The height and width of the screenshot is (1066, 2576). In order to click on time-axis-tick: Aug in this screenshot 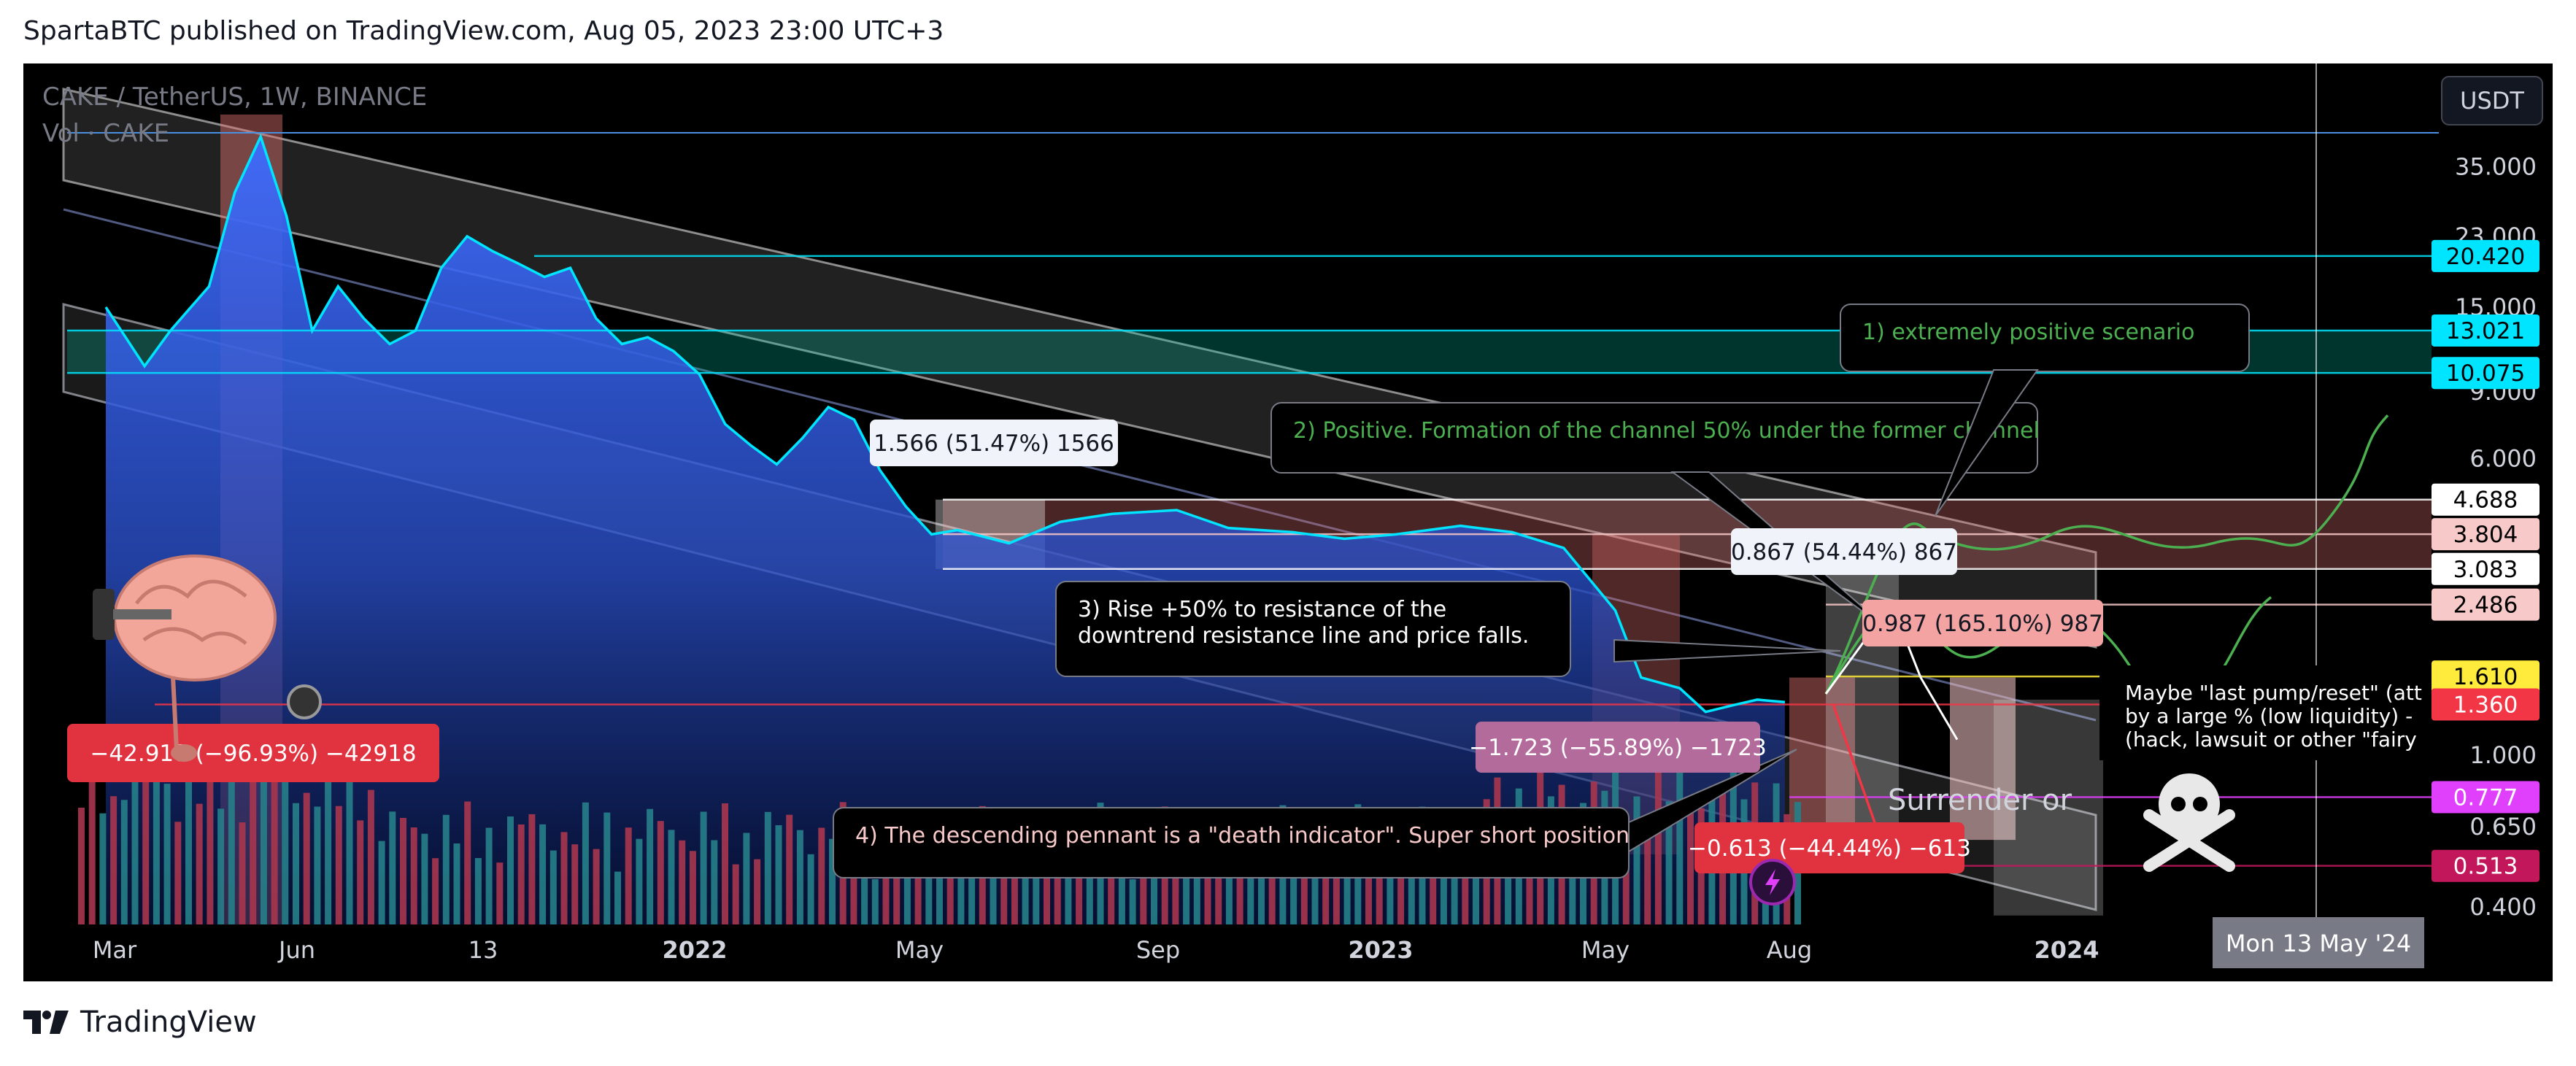, I will do `click(1789, 950)`.